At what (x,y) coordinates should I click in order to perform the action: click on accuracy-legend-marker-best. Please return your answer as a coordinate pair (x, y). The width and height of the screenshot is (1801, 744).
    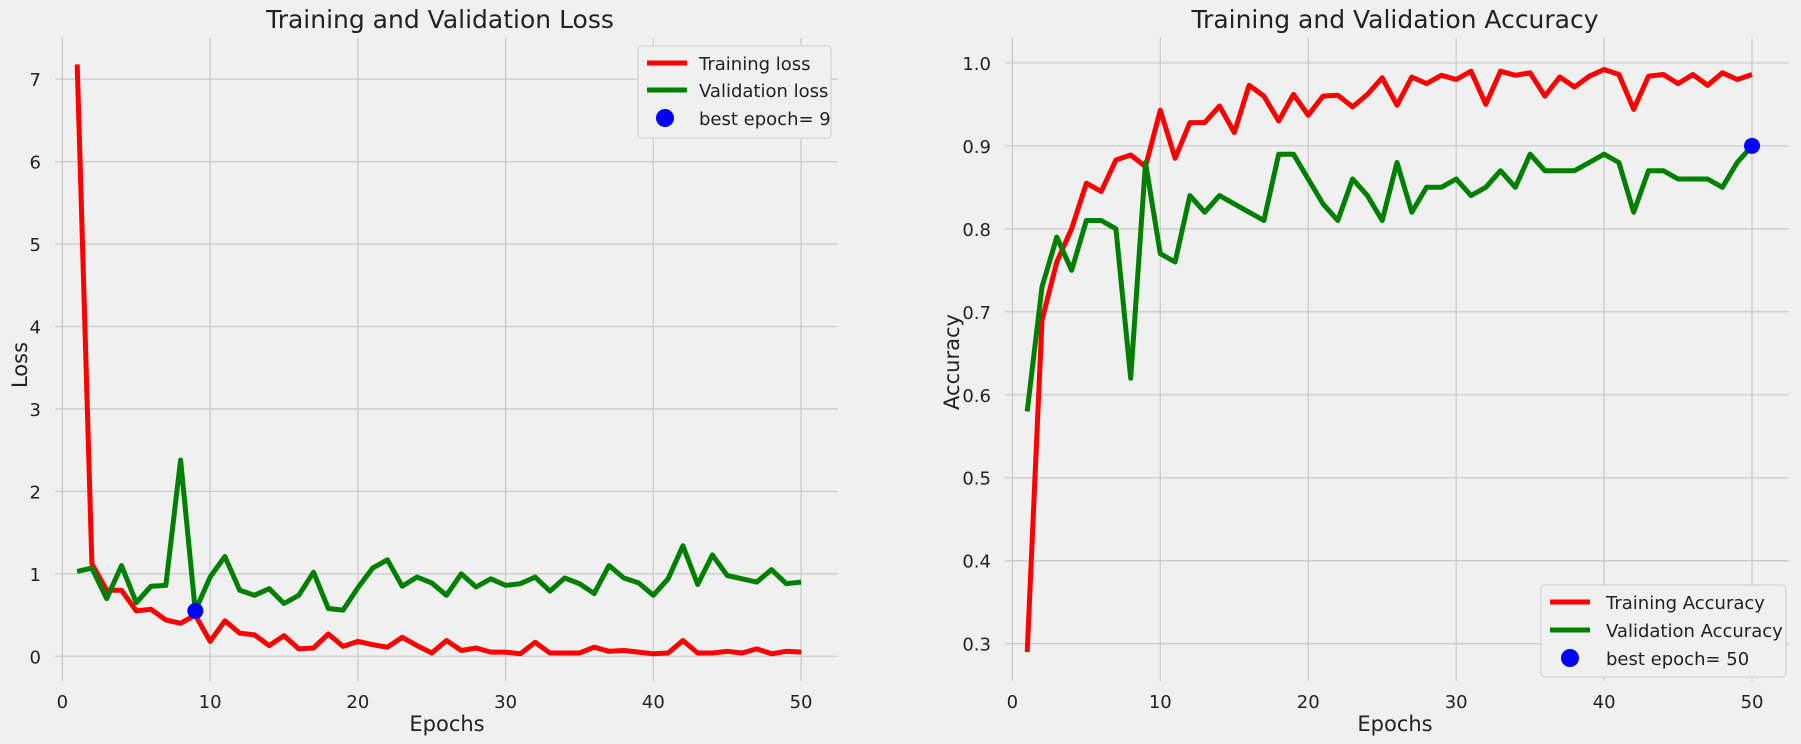
    Looking at the image, I should click on (1570, 658).